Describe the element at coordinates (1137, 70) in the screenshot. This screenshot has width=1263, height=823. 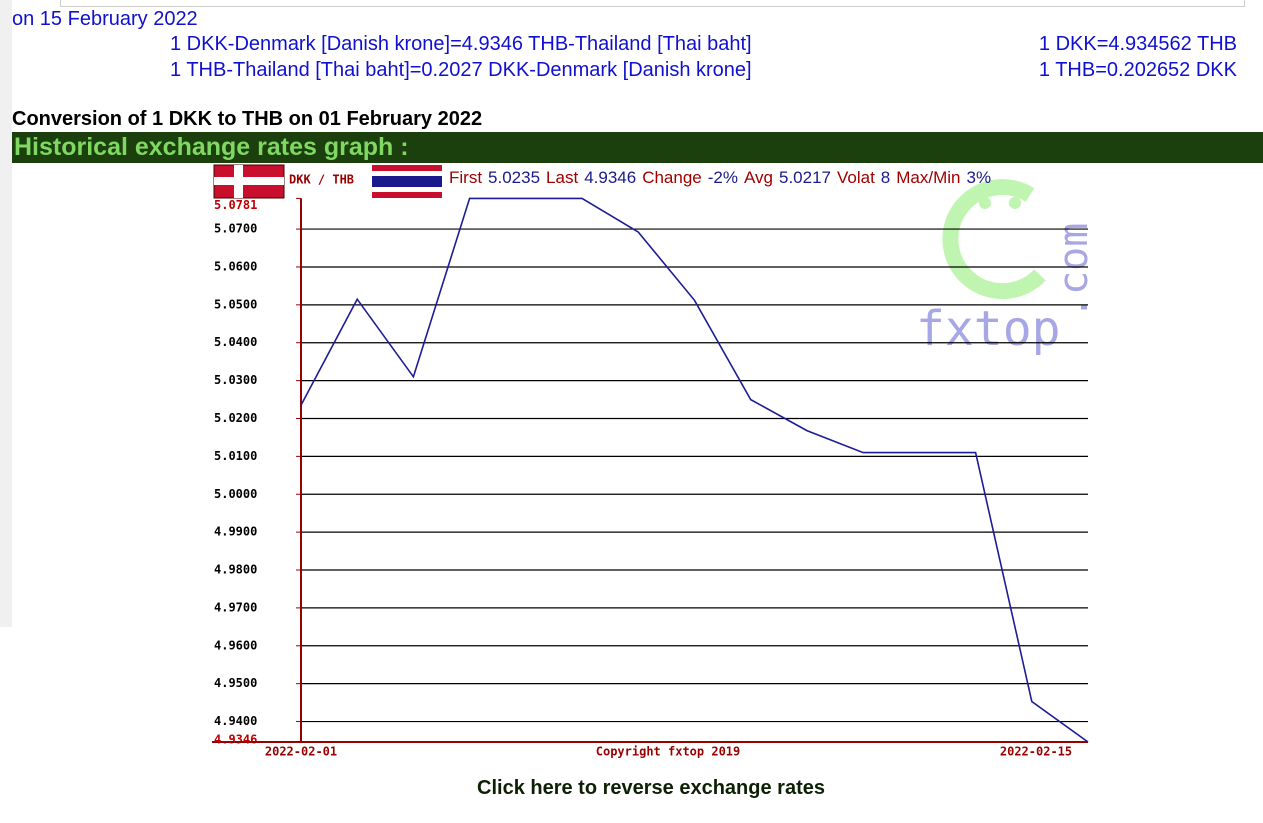
I see `rate-text: 1 THB=0.202652 DKK` at that location.